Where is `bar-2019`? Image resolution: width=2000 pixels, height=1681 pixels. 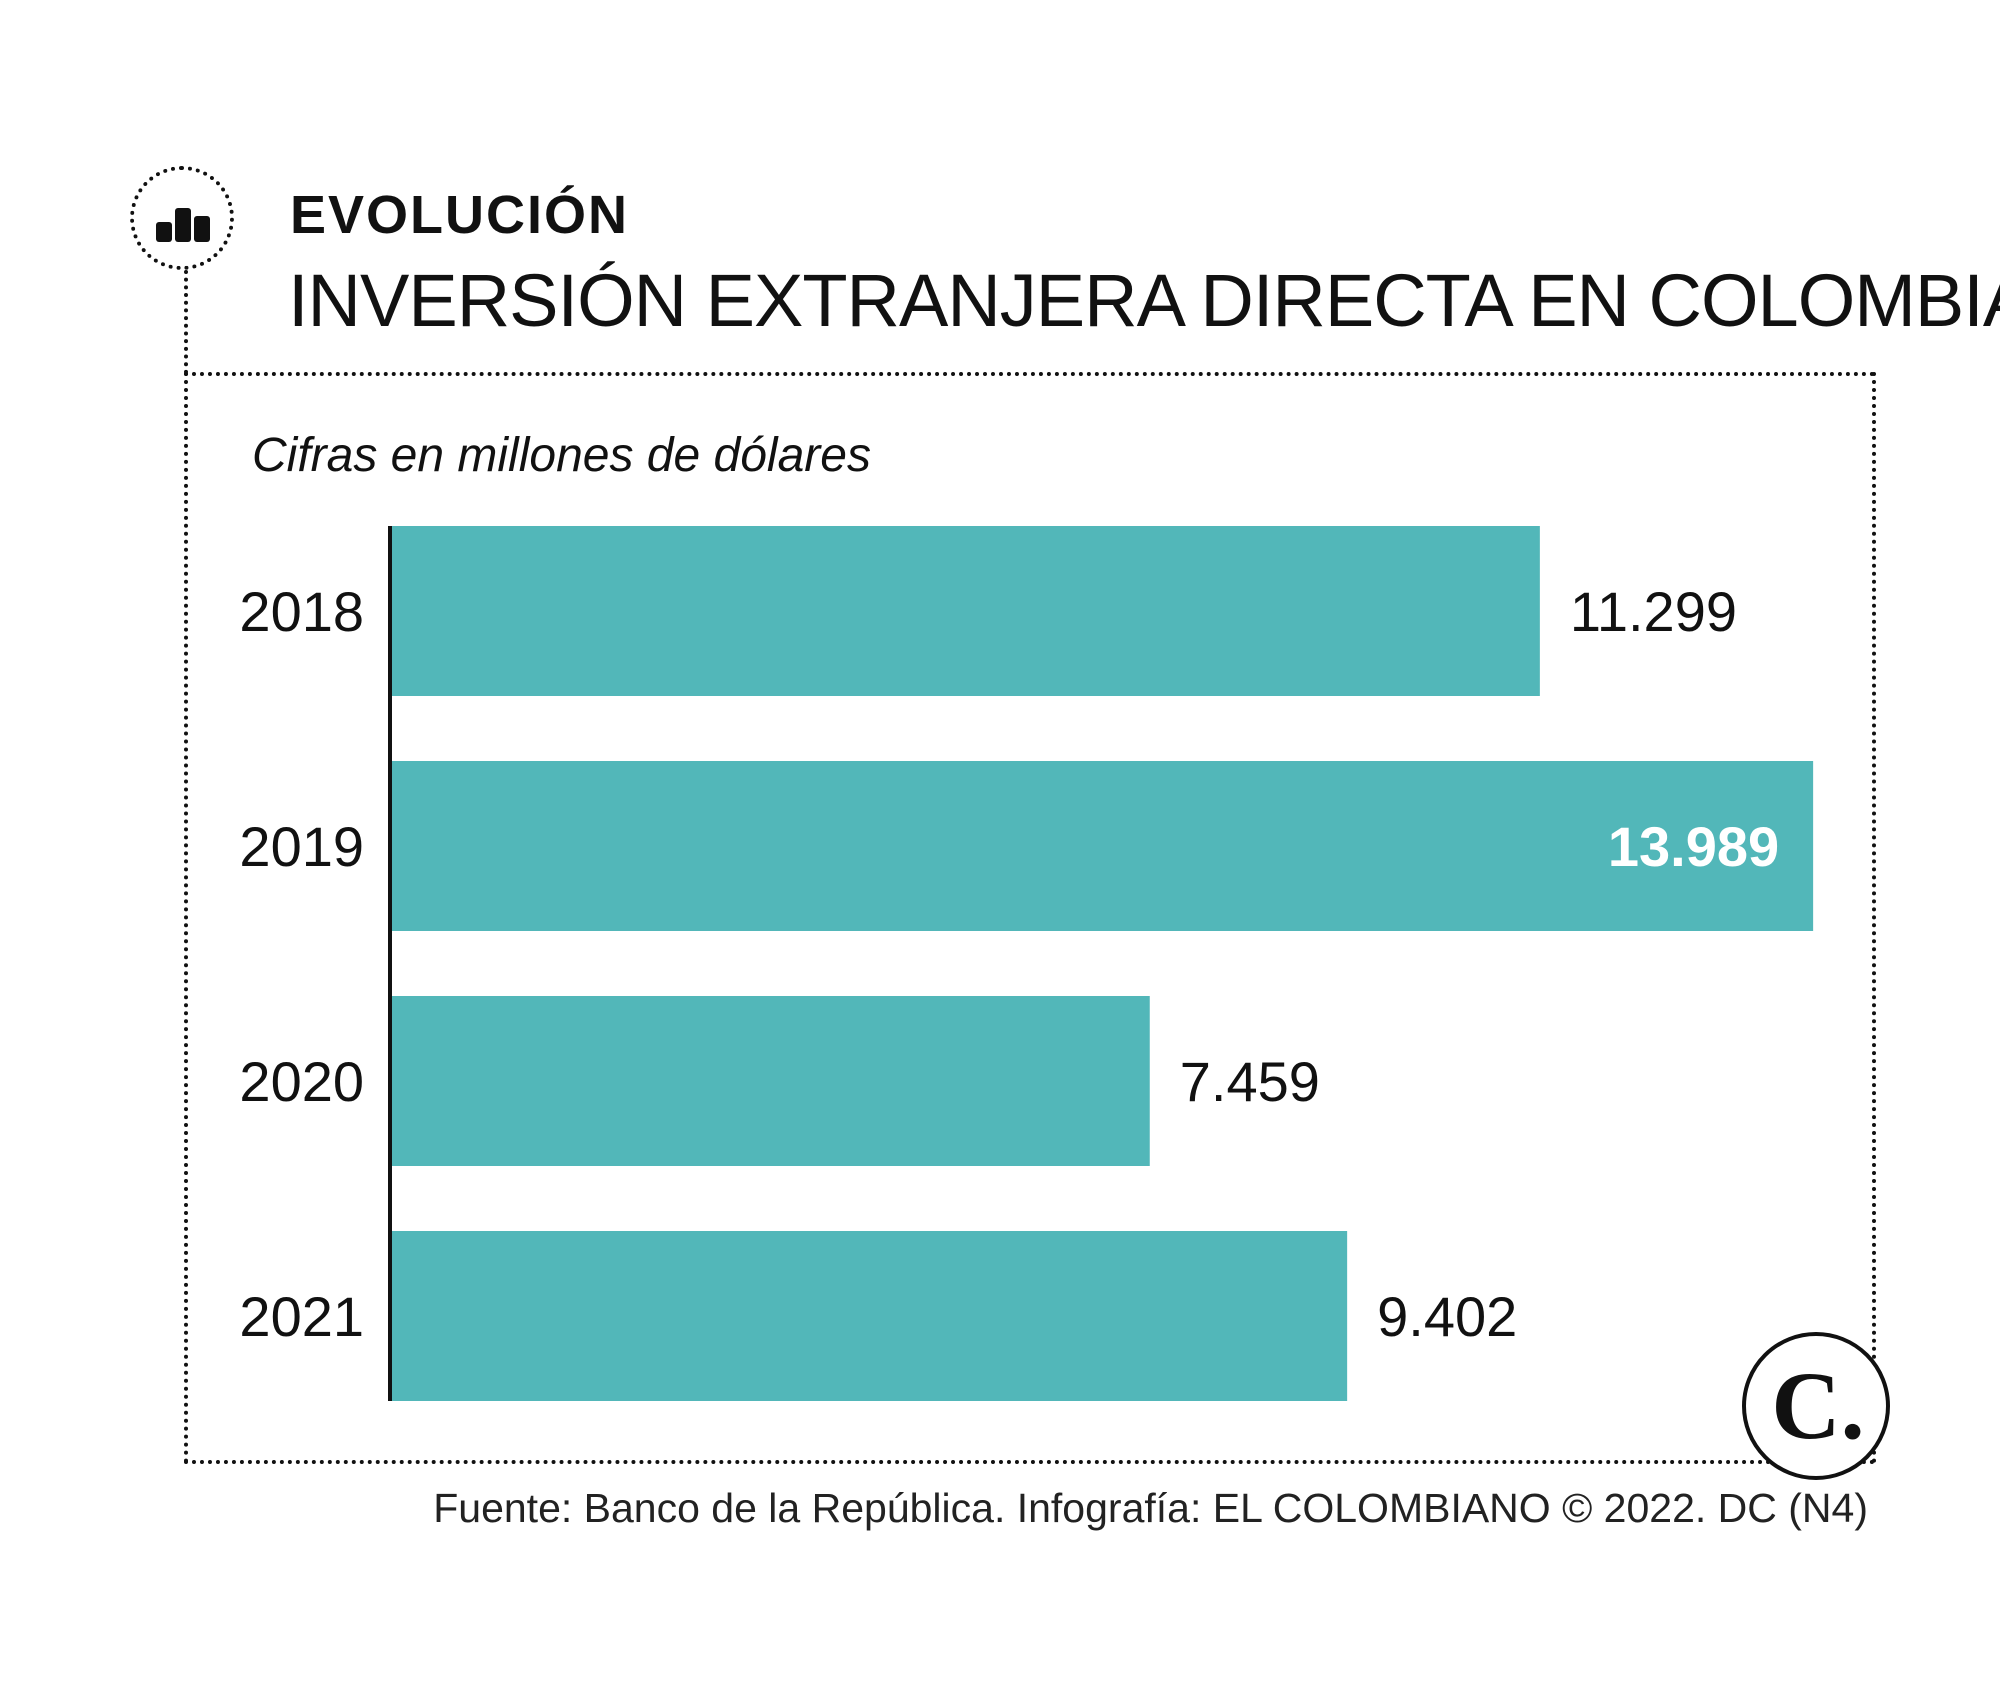 bar-2019 is located at coordinates (1103, 846).